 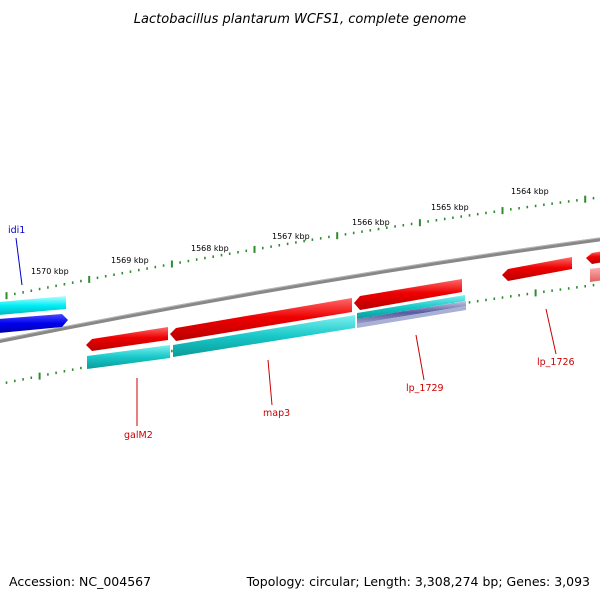 I want to click on gene-label-lp1726: lp_1726, so click(x=556, y=362).